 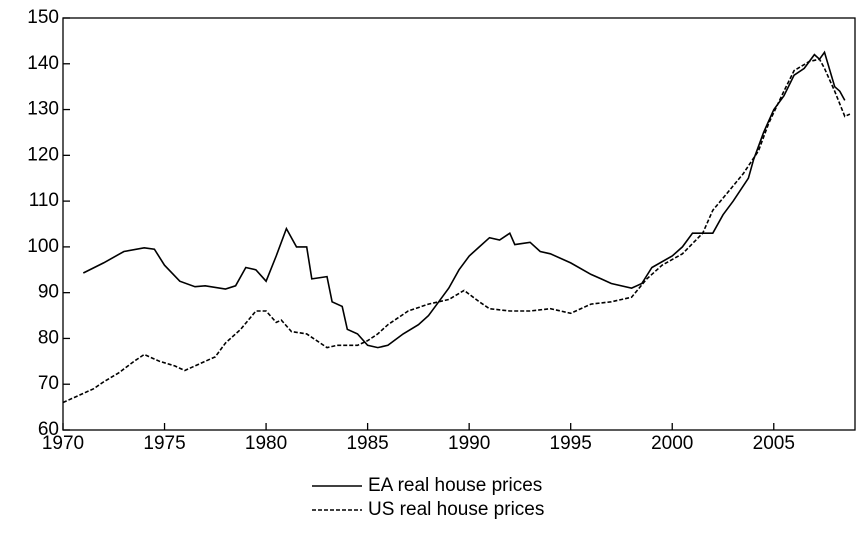 I want to click on x-tick-label: 2000, so click(x=672, y=443).